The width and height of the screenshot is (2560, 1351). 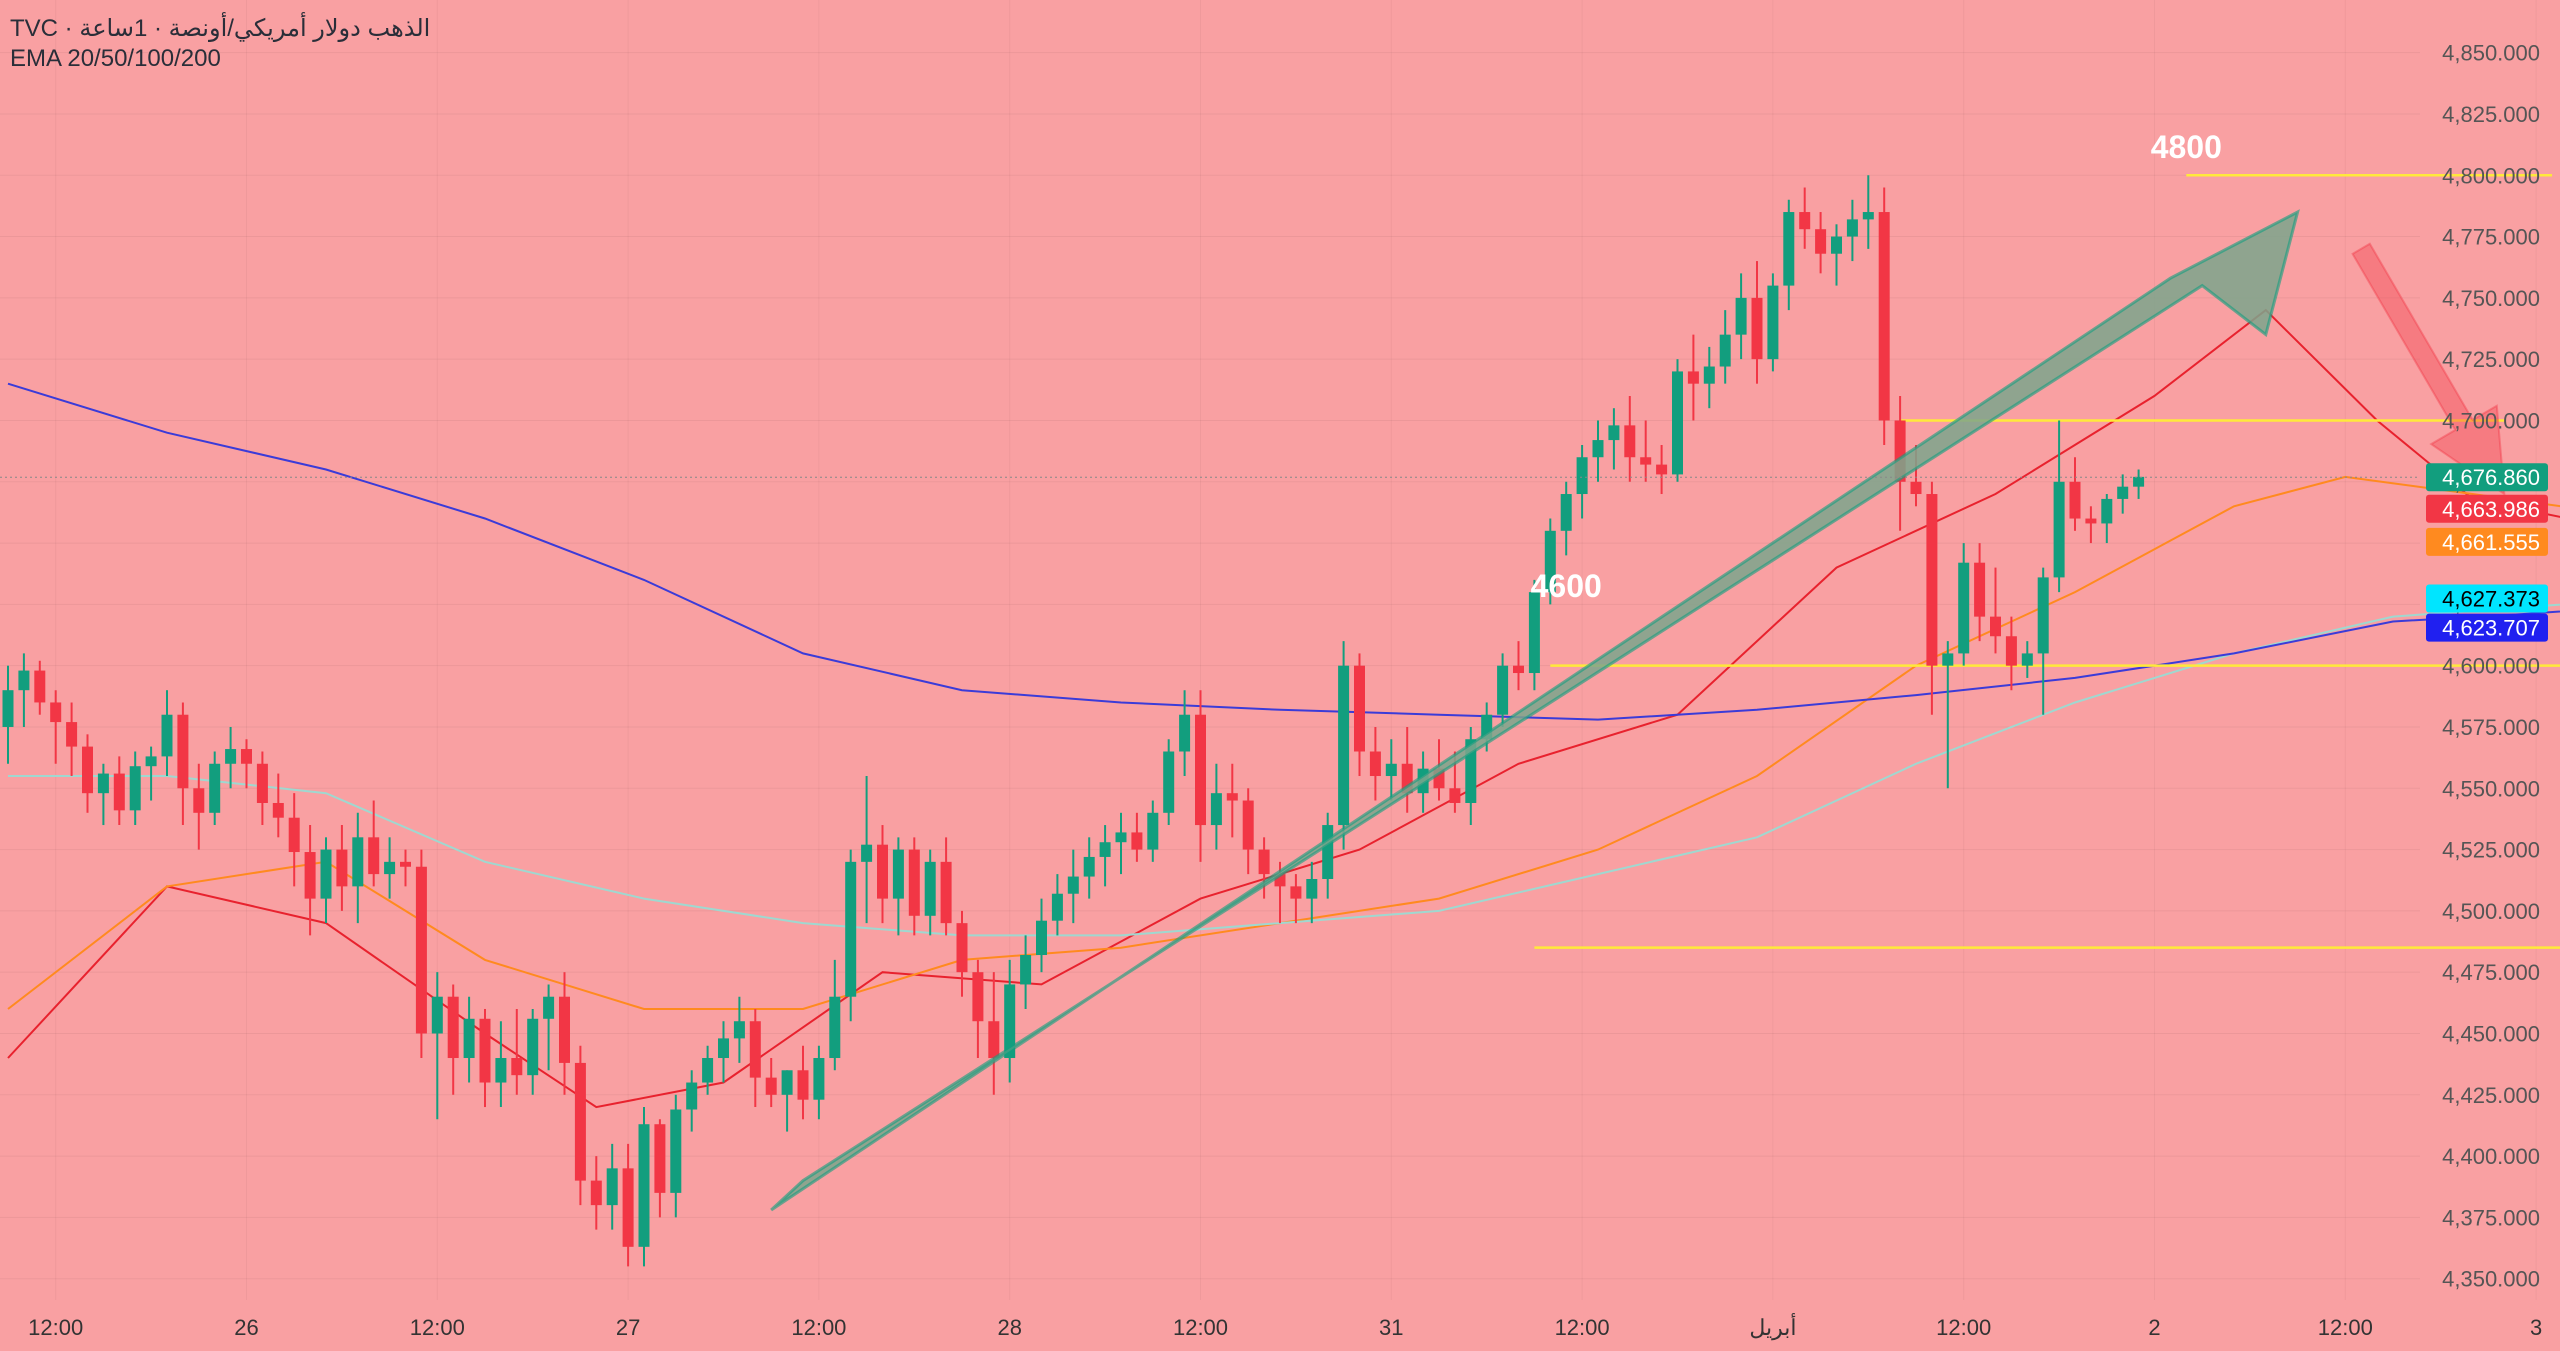 I want to click on symbol-title: TVC · الذهب دولار أمريكي/أونصة · 1ساعة, so click(x=220, y=28).